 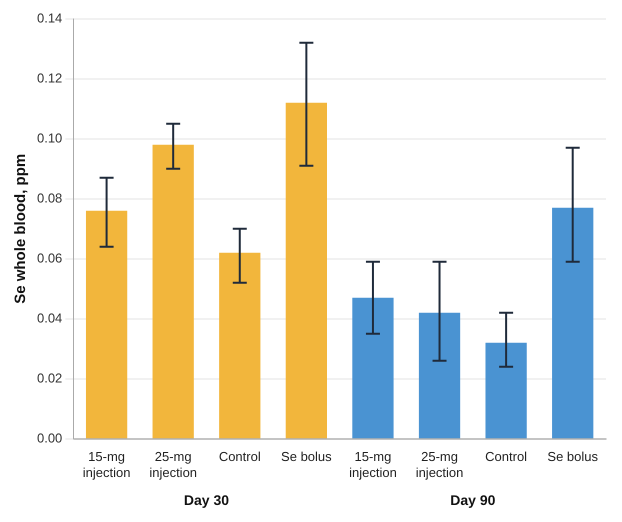 What do you see at coordinates (49, 318) in the screenshot?
I see `y-tick-label: 0.04` at bounding box center [49, 318].